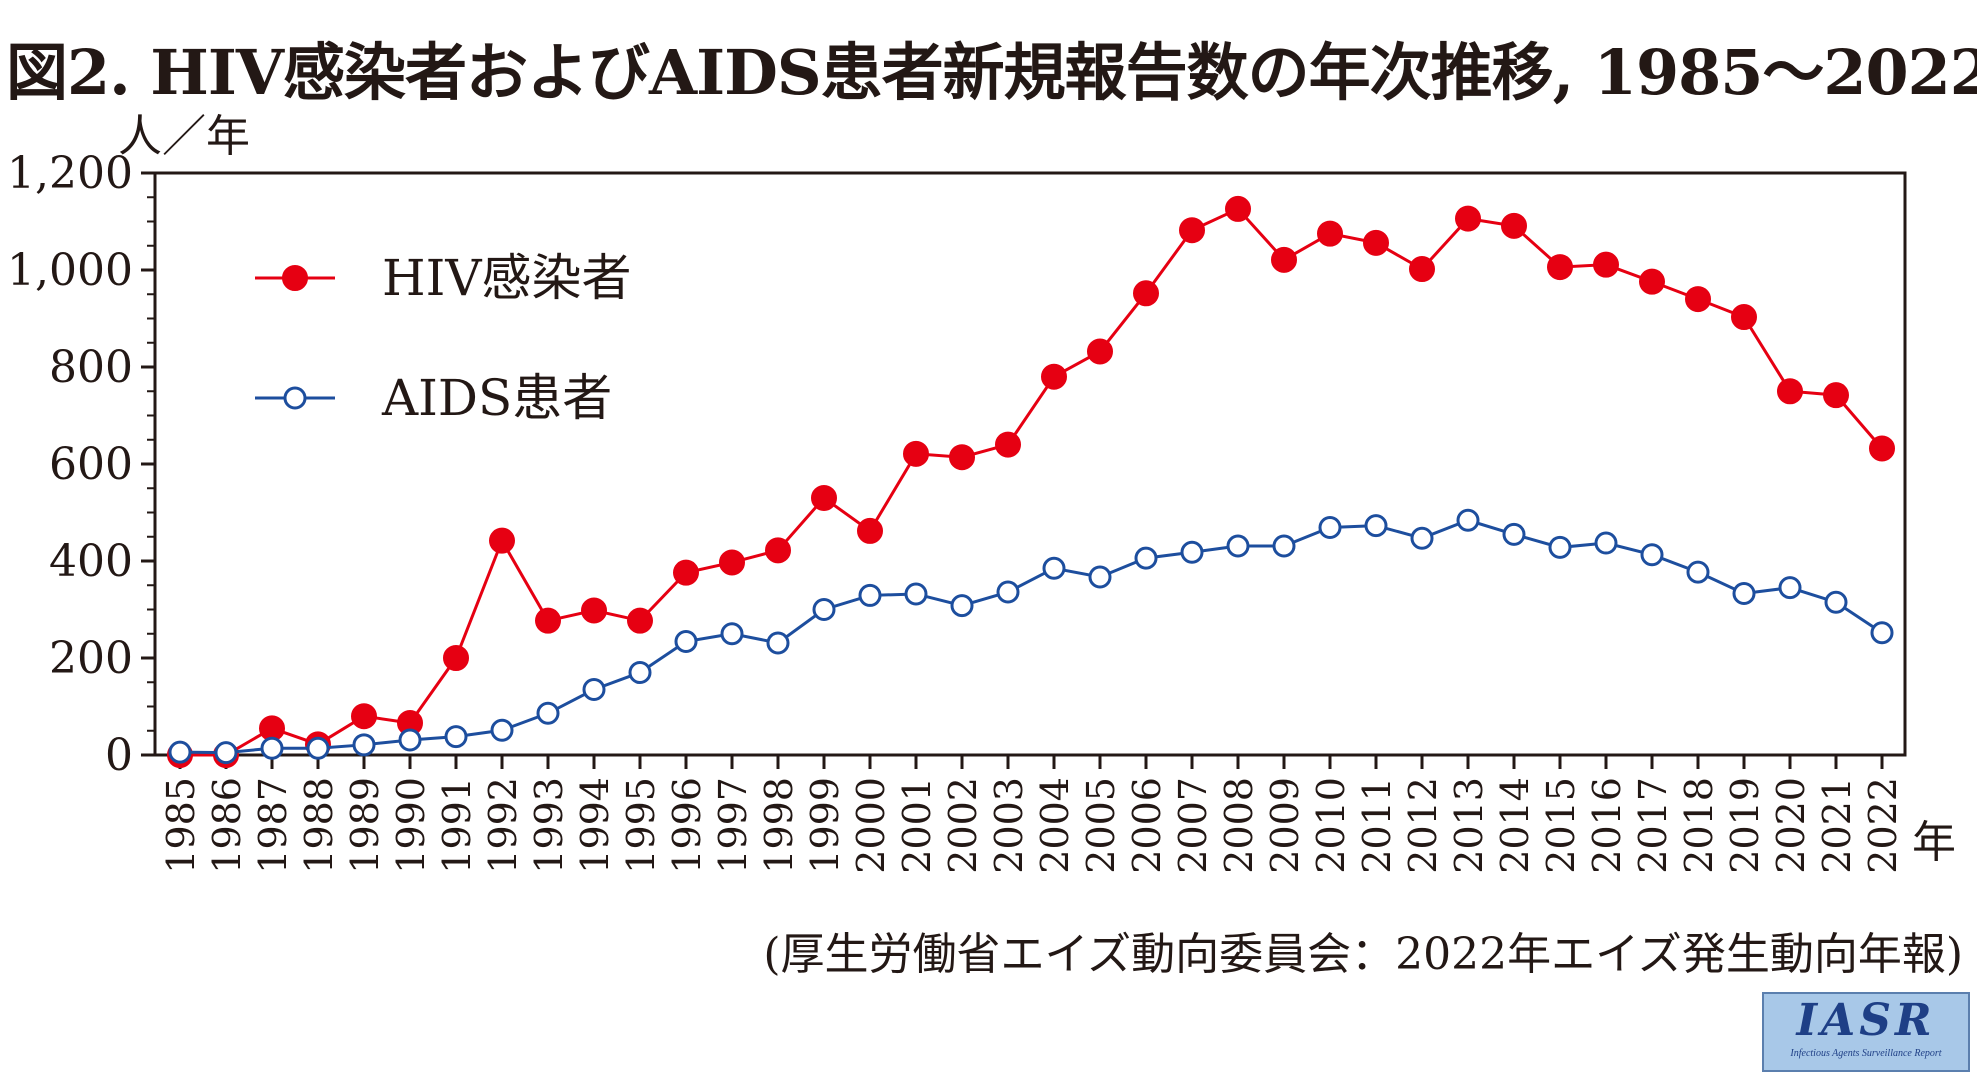 The width and height of the screenshot is (1977, 1080). I want to click on x-tick-label: 2018, so click(1699, 825).